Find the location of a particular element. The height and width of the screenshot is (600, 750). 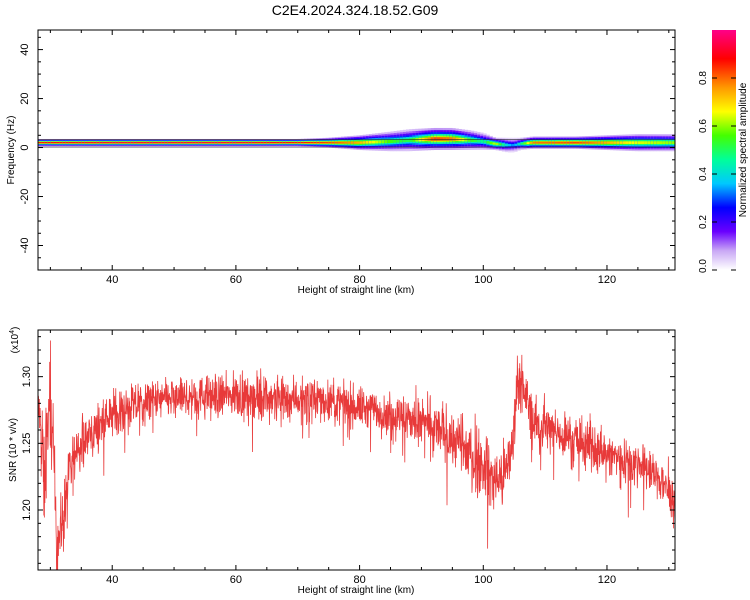

snr-x-label: Height of straight line (km) is located at coordinates (356, 590).